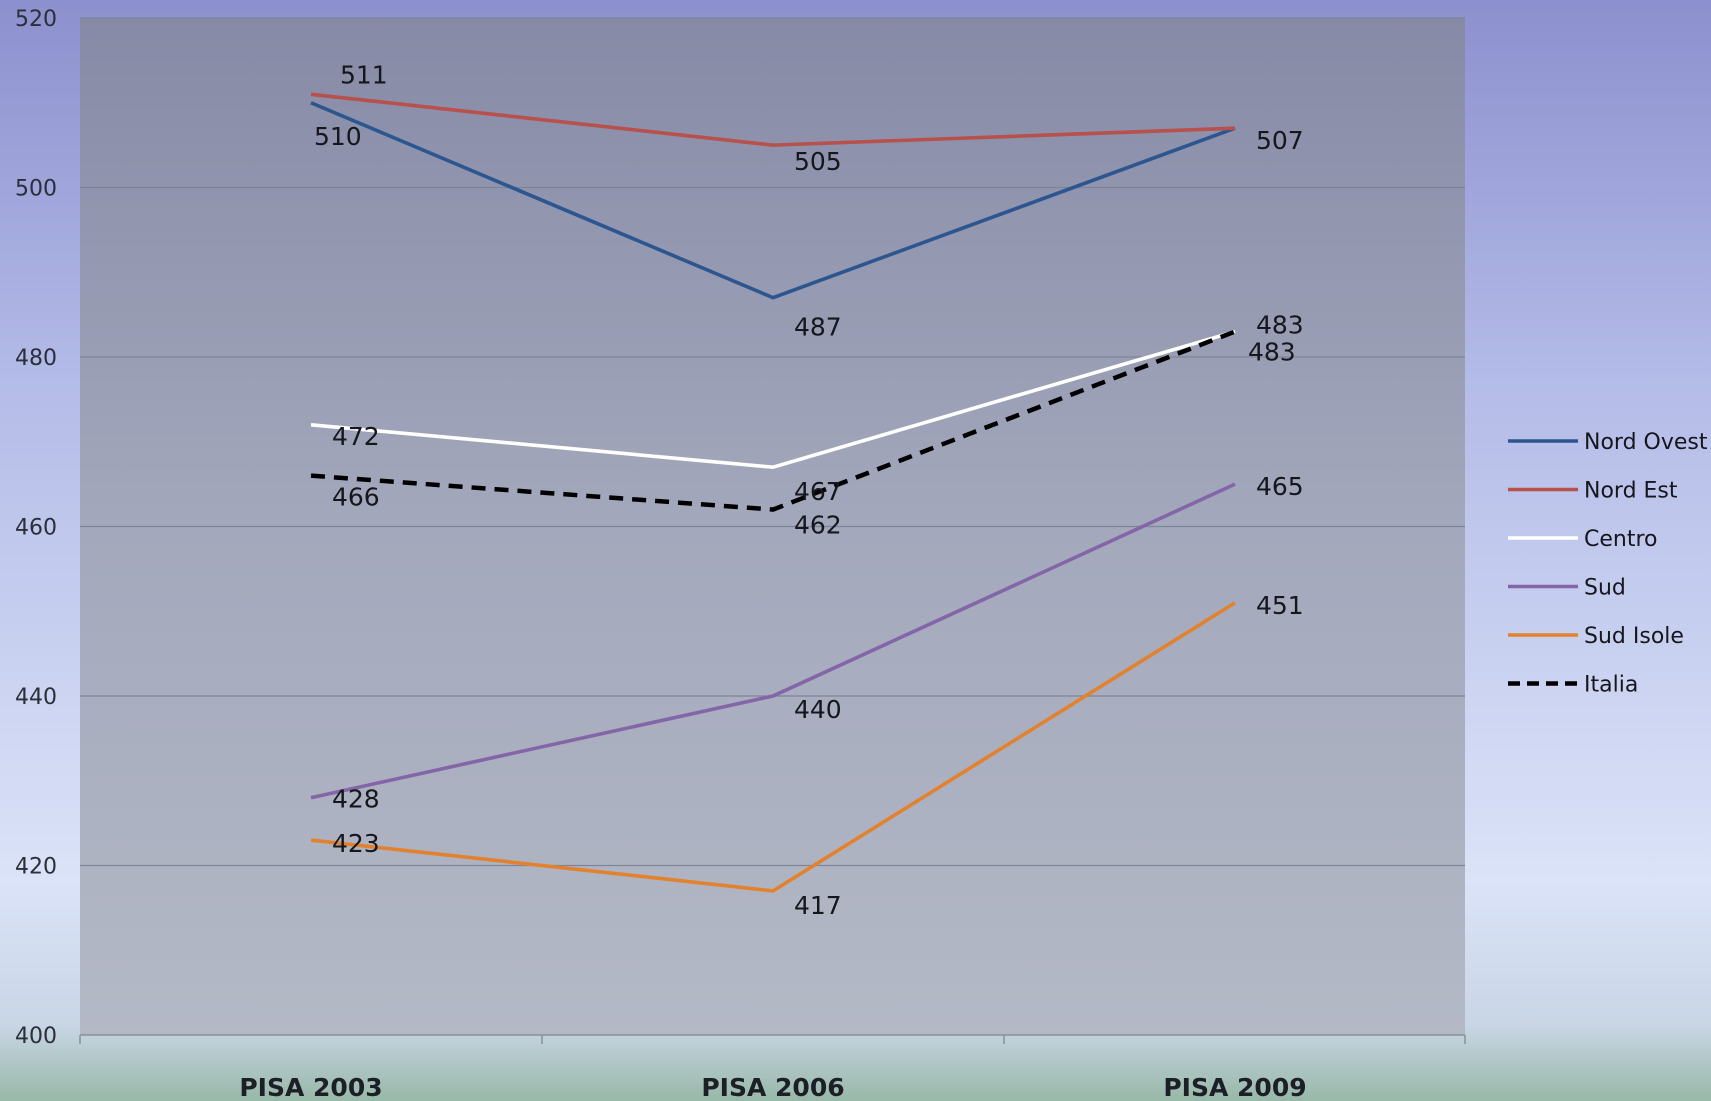 The width and height of the screenshot is (1711, 1101). Describe the element at coordinates (772, 1087) in the screenshot. I see `x-tick-label: PISA 2006` at that location.